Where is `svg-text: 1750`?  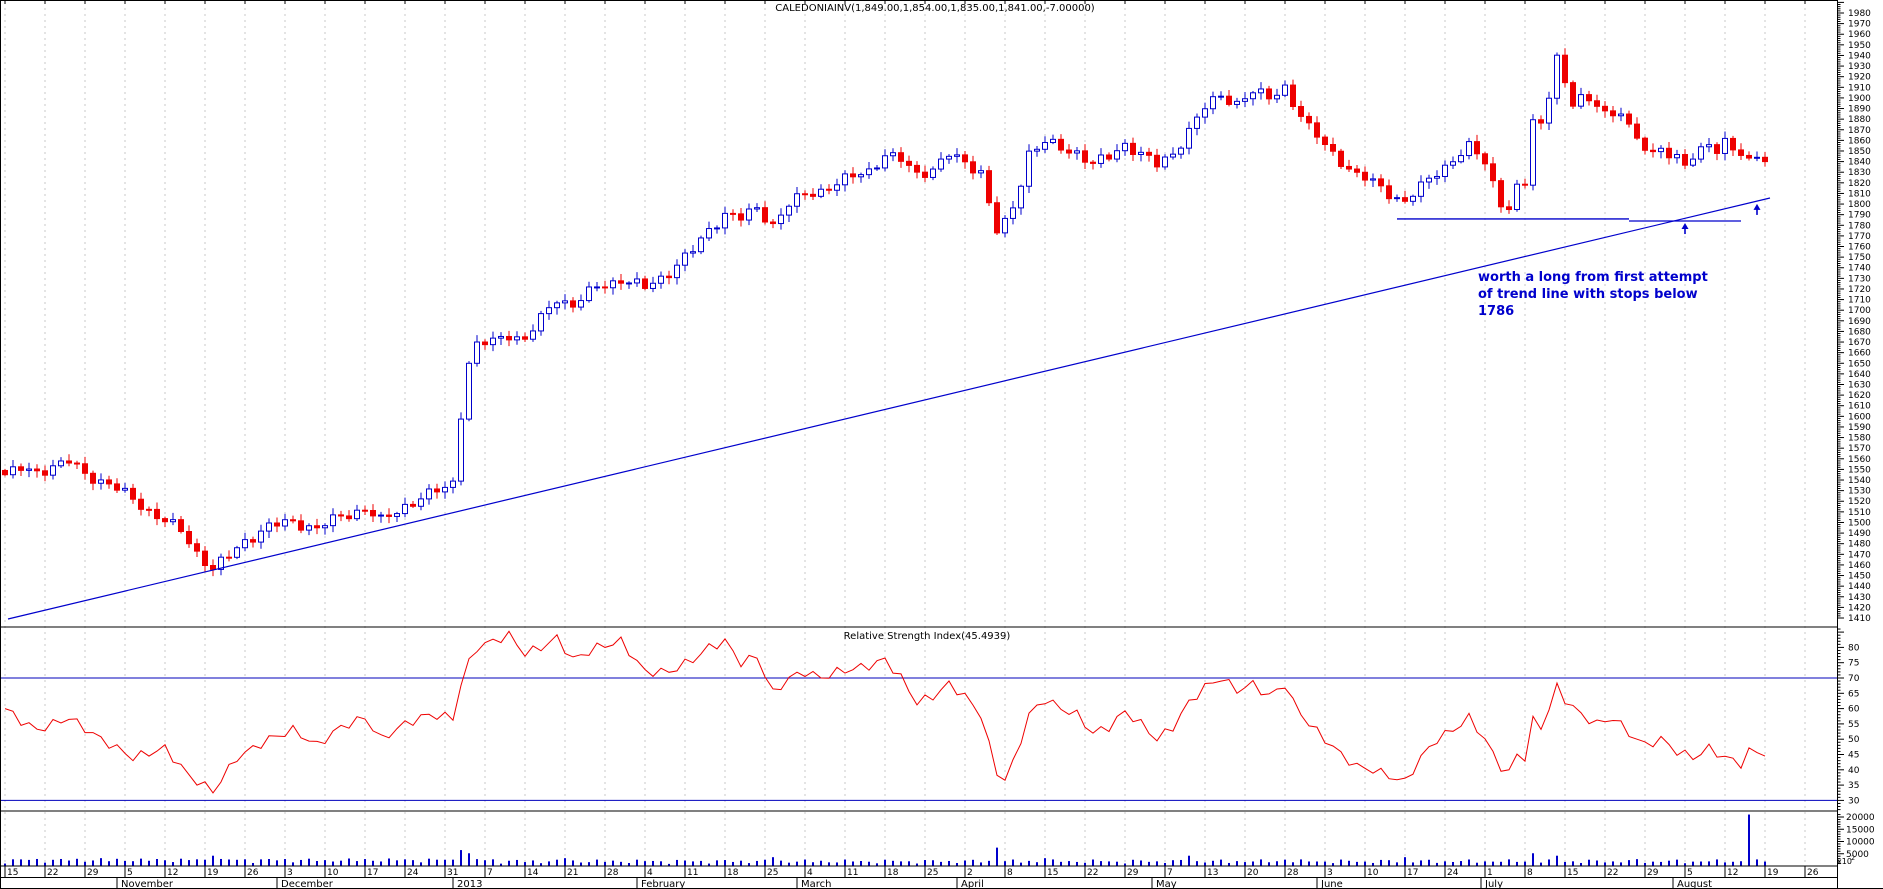 svg-text: 1750 is located at coordinates (1859, 258).